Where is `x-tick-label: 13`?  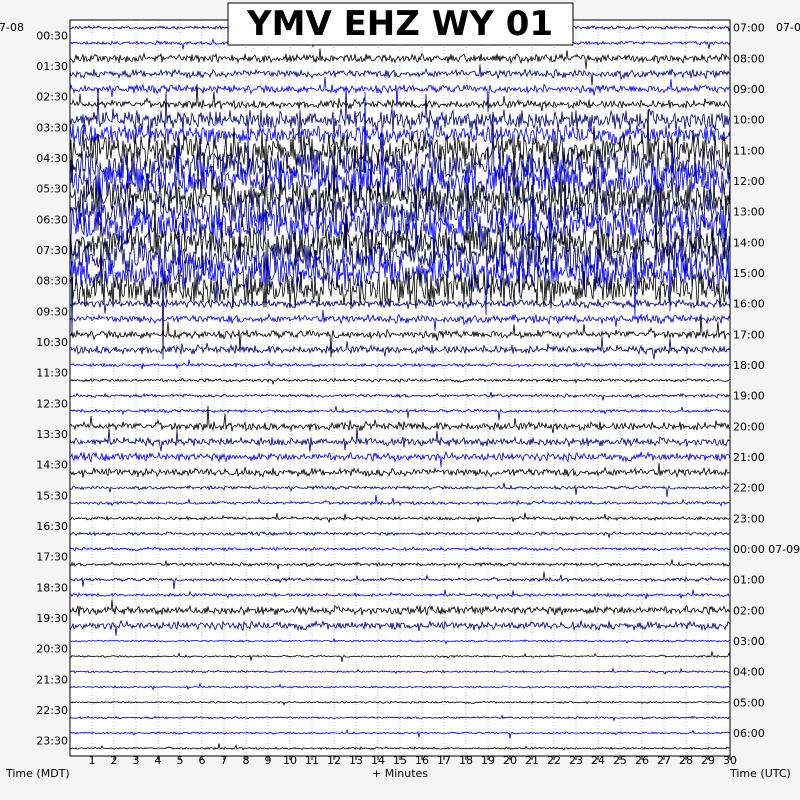
x-tick-label: 13 is located at coordinates (356, 760).